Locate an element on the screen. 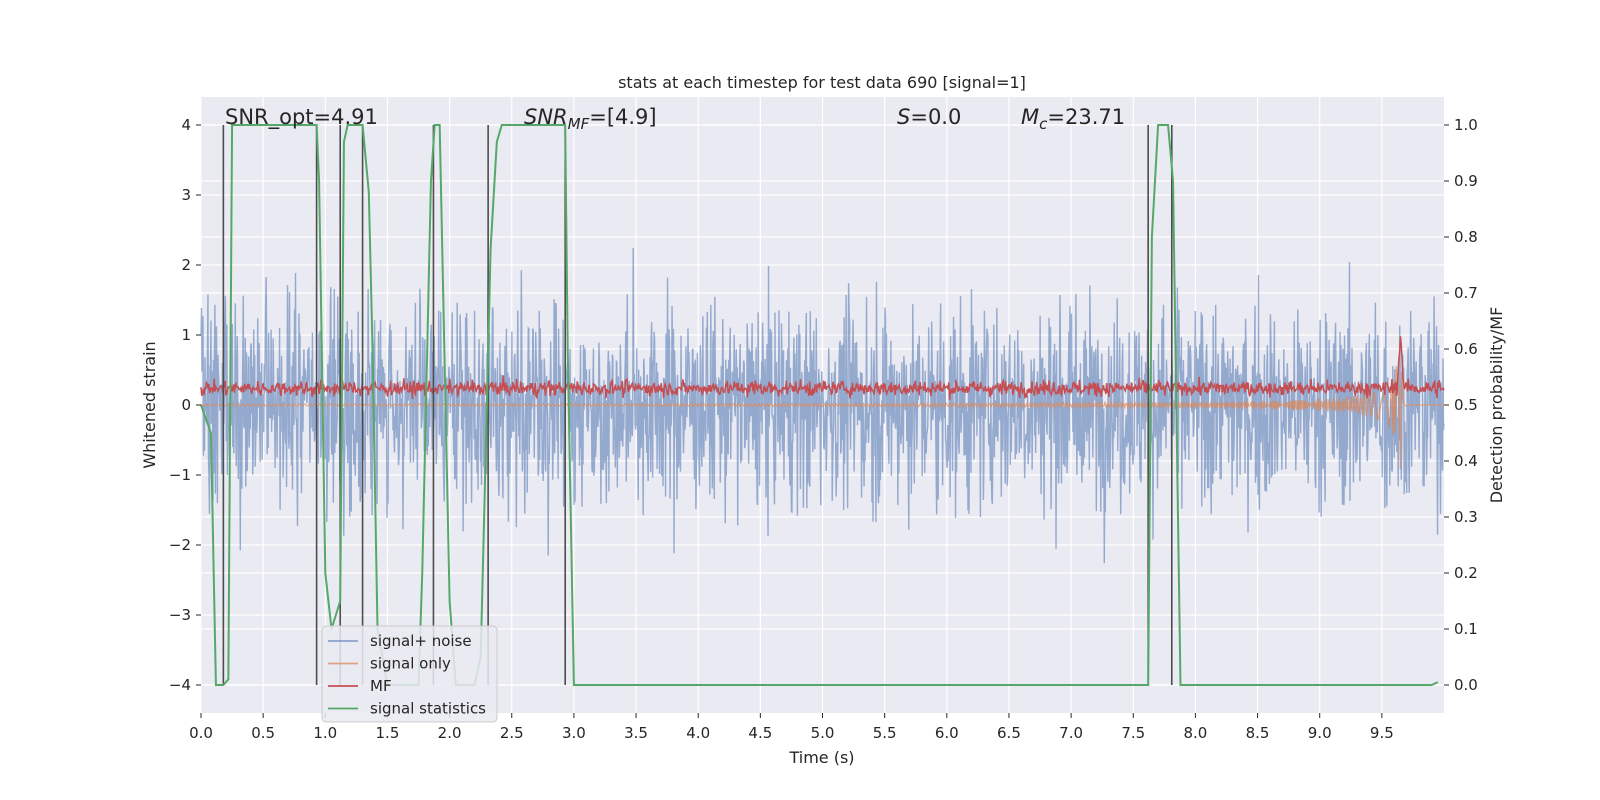  snr-mf-label: SNR is located at coordinates (546, 117).